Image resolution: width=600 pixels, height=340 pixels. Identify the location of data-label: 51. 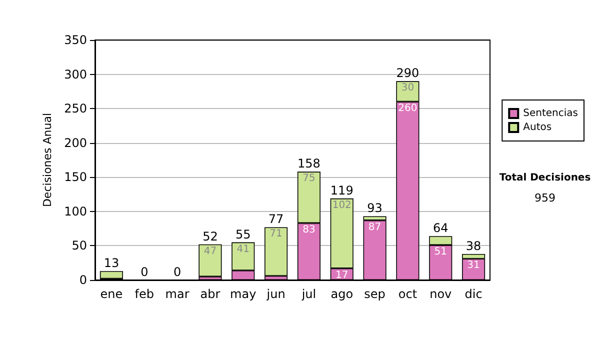
(440, 252).